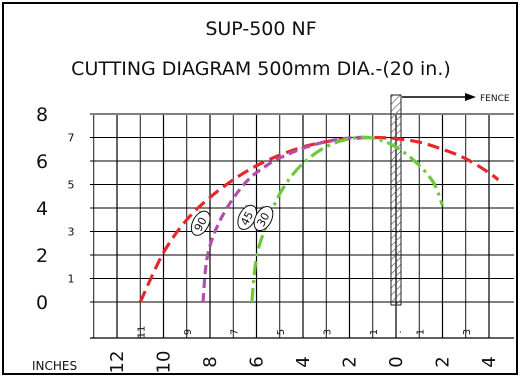 This screenshot has width=522, height=379. I want to click on x-minor-tick-label: 9, so click(188, 332).